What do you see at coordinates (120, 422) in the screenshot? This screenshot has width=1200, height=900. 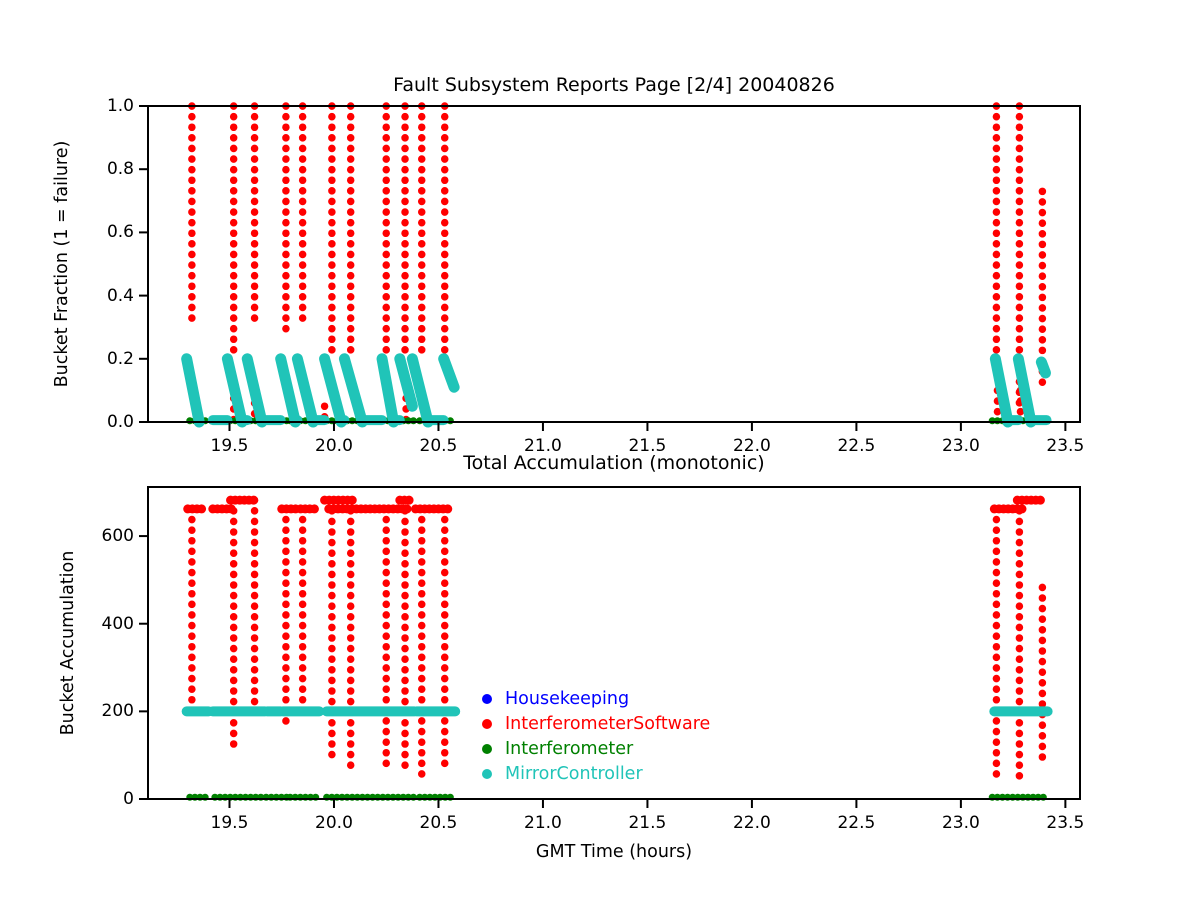 I see `y-tick-label: 0.0` at bounding box center [120, 422].